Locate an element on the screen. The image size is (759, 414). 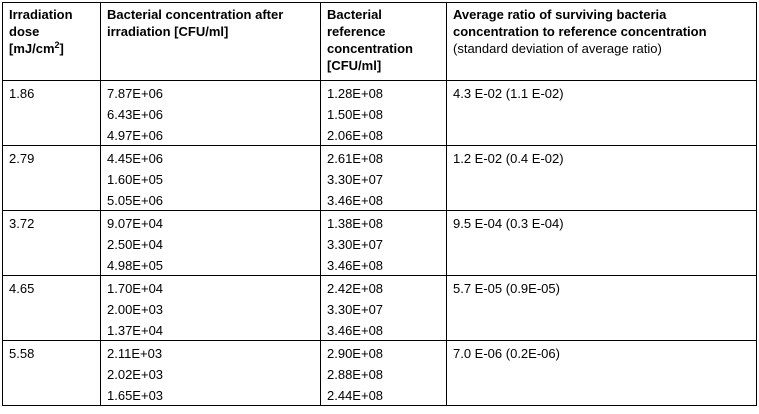
header-unit: [mJ/cm2] is located at coordinates (51, 48).